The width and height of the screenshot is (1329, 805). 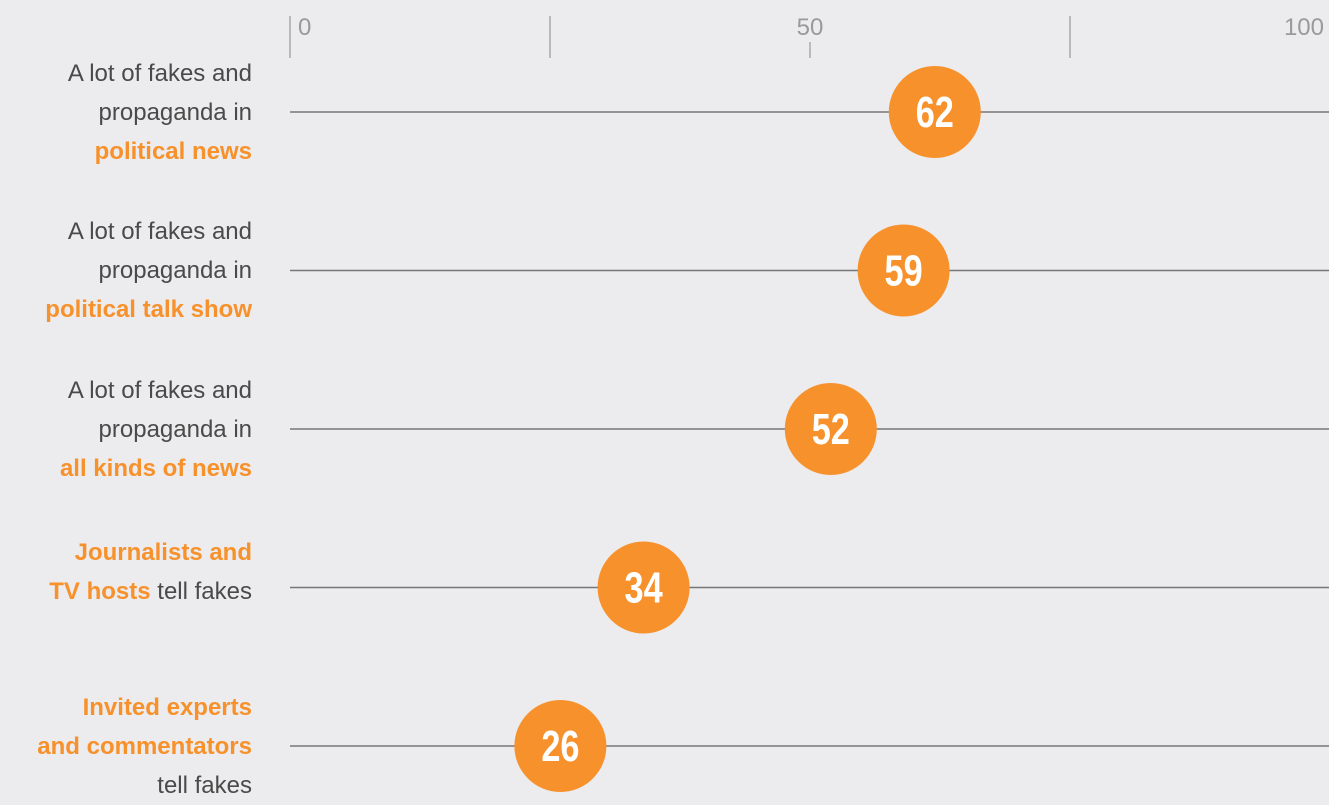 I want to click on x-tick-label: 50, so click(x=810, y=27).